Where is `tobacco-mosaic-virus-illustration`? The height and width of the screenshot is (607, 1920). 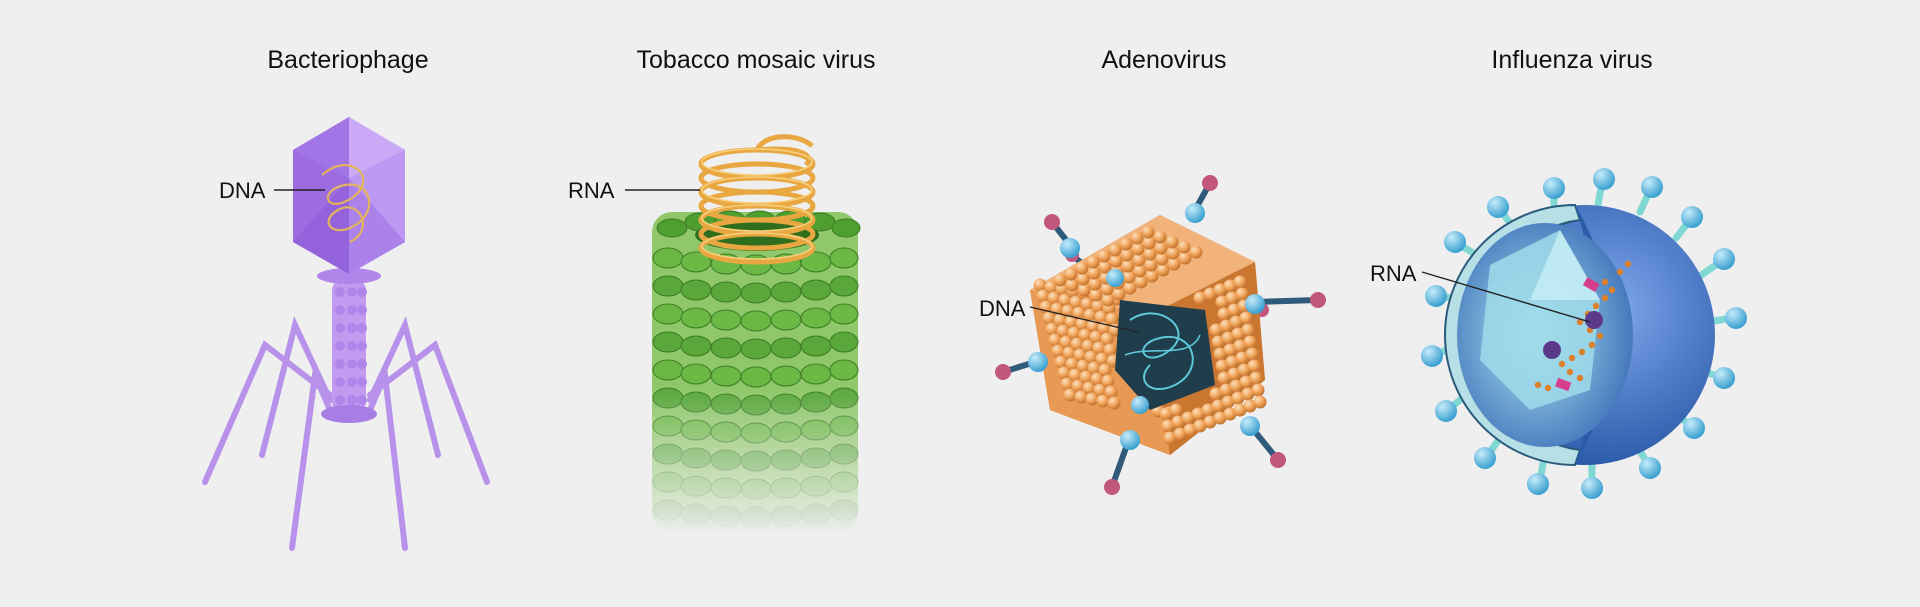 tobacco-mosaic-virus-illustration is located at coordinates (747, 337).